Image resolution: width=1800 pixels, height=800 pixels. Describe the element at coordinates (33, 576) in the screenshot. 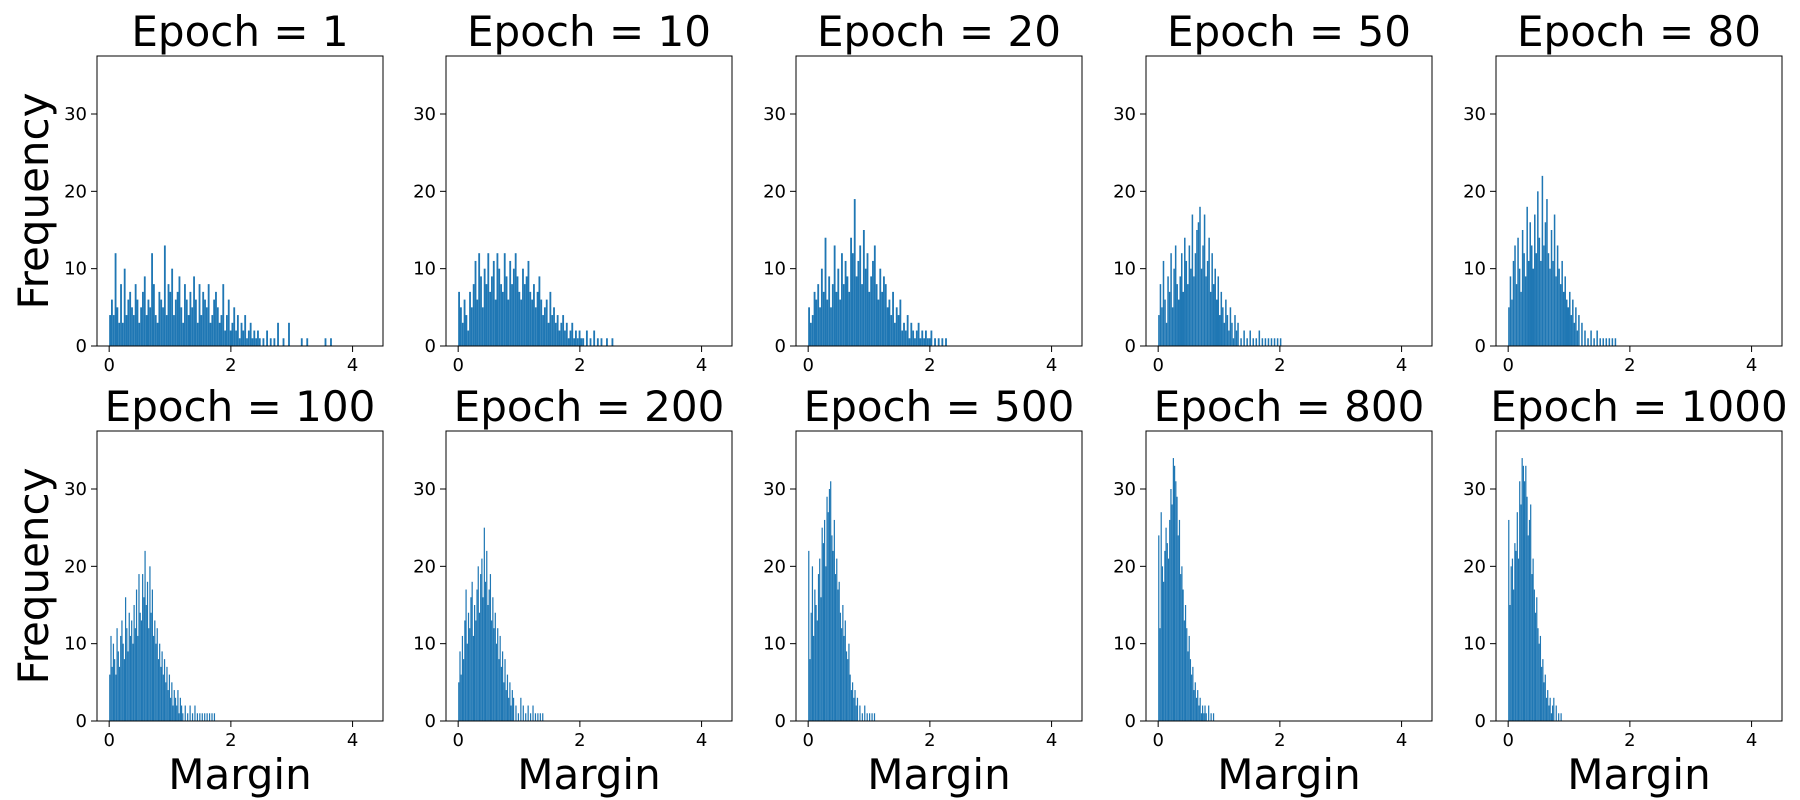

I see `y-axis-label: Frequency` at that location.